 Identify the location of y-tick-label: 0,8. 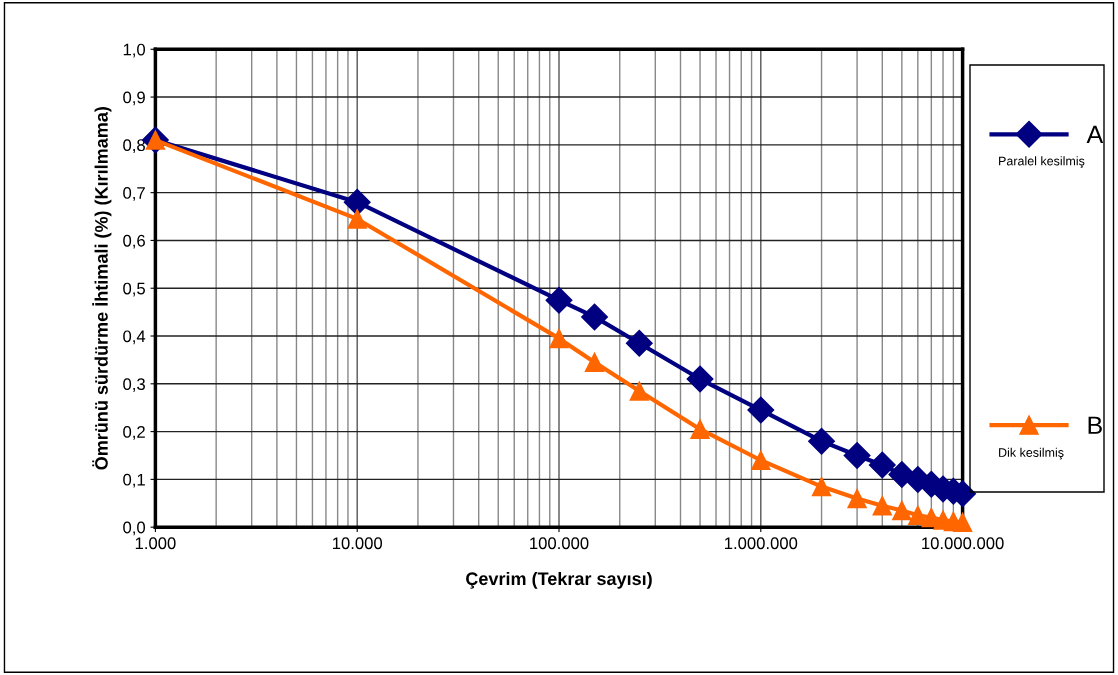
(134, 146).